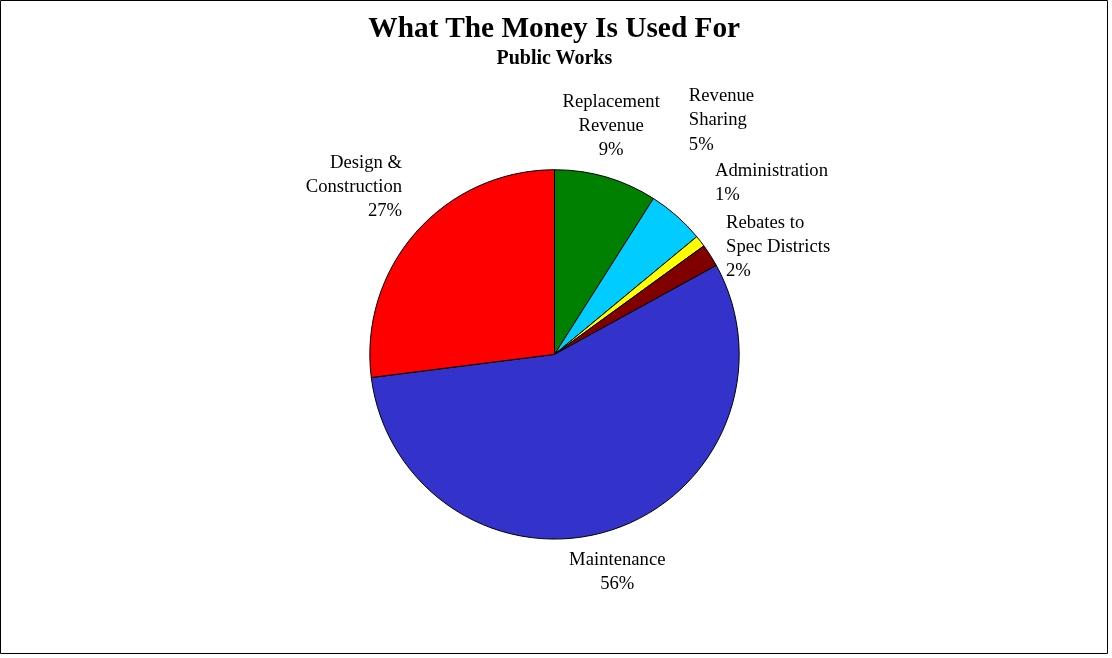  I want to click on slice-label: Design & Construction, so click(354, 173).